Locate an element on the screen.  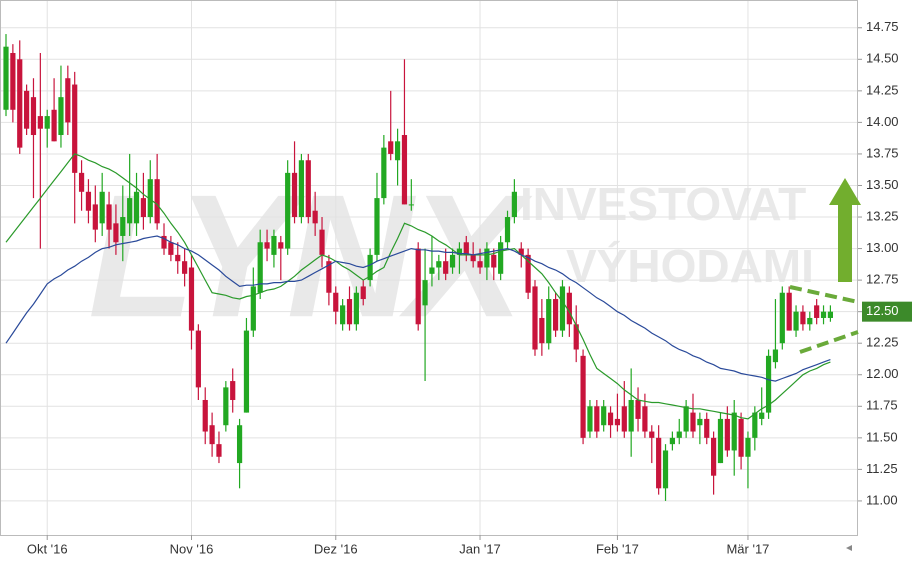
x-tick-label: Jan '17 is located at coordinates (480, 548).